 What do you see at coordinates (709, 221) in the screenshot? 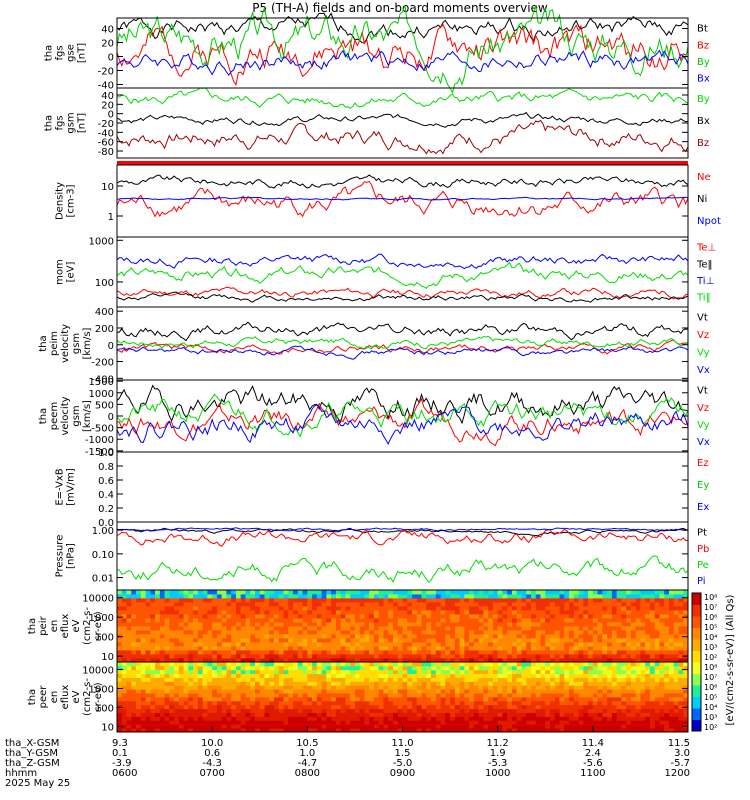
I see `legend-entry: Npot` at bounding box center [709, 221].